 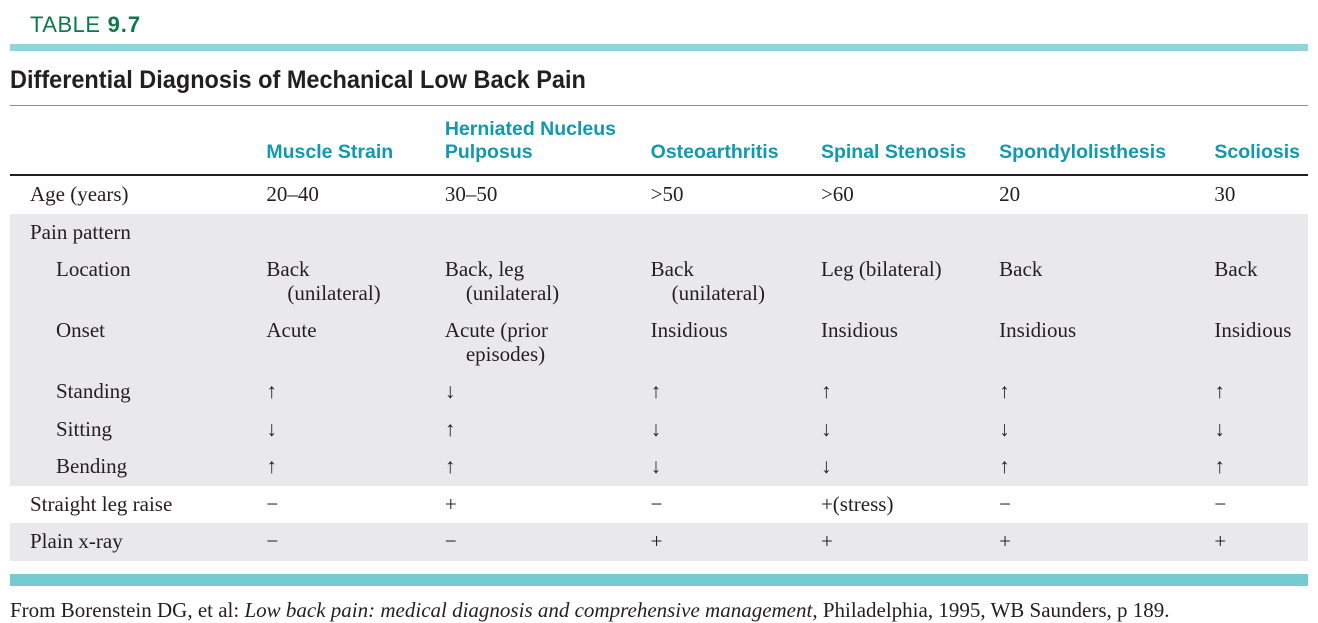 I want to click on row-label: Age (years), so click(x=79, y=194).